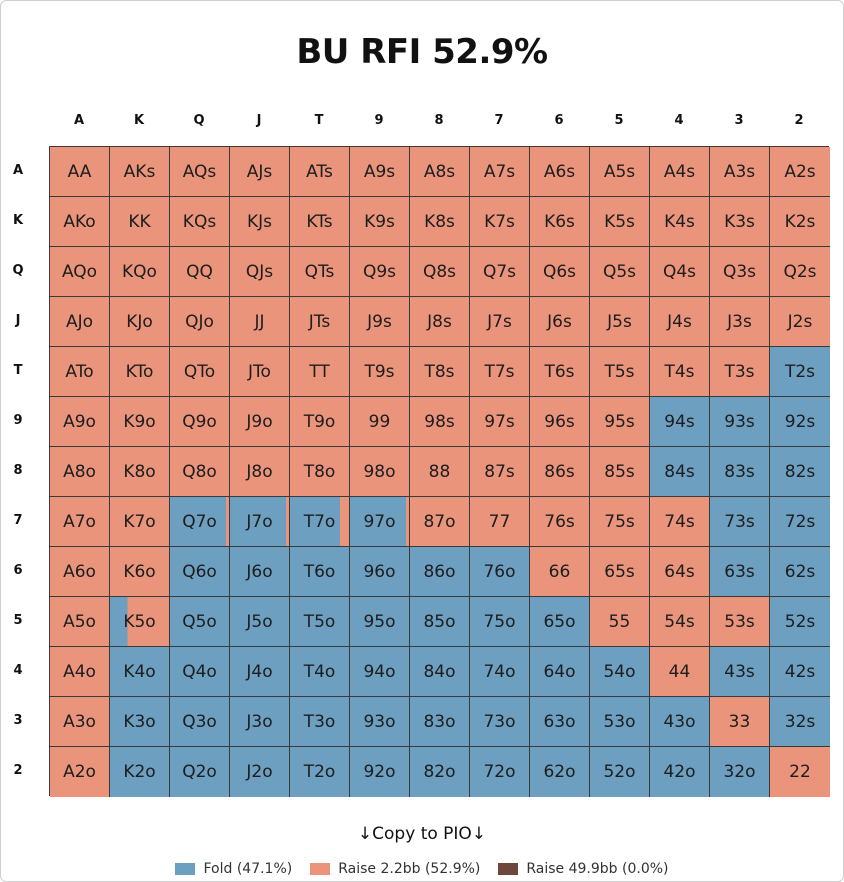 The image size is (844, 882). What do you see at coordinates (620, 522) in the screenshot?
I see `hand-cell-75s: 75s` at bounding box center [620, 522].